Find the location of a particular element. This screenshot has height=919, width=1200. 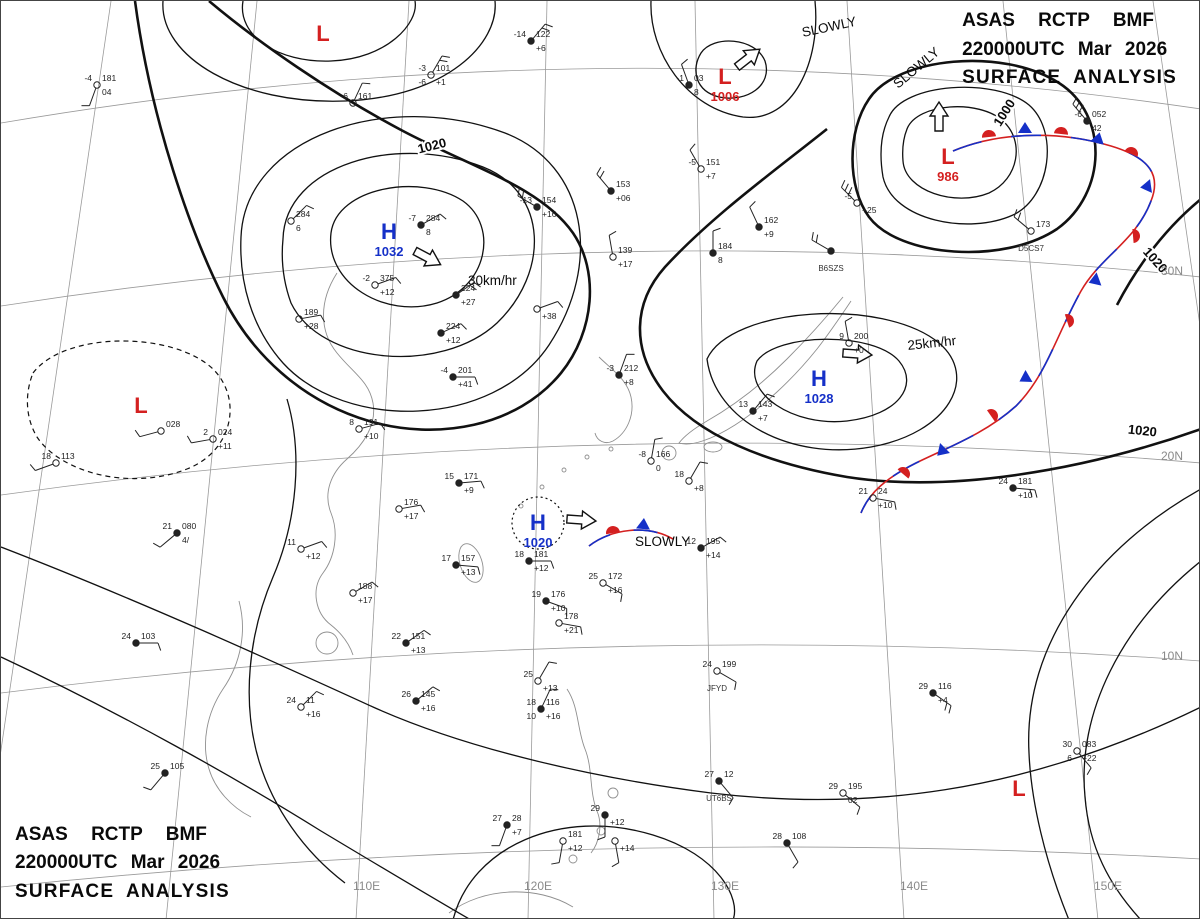

station-plot: +14 is located at coordinates (623, 852).